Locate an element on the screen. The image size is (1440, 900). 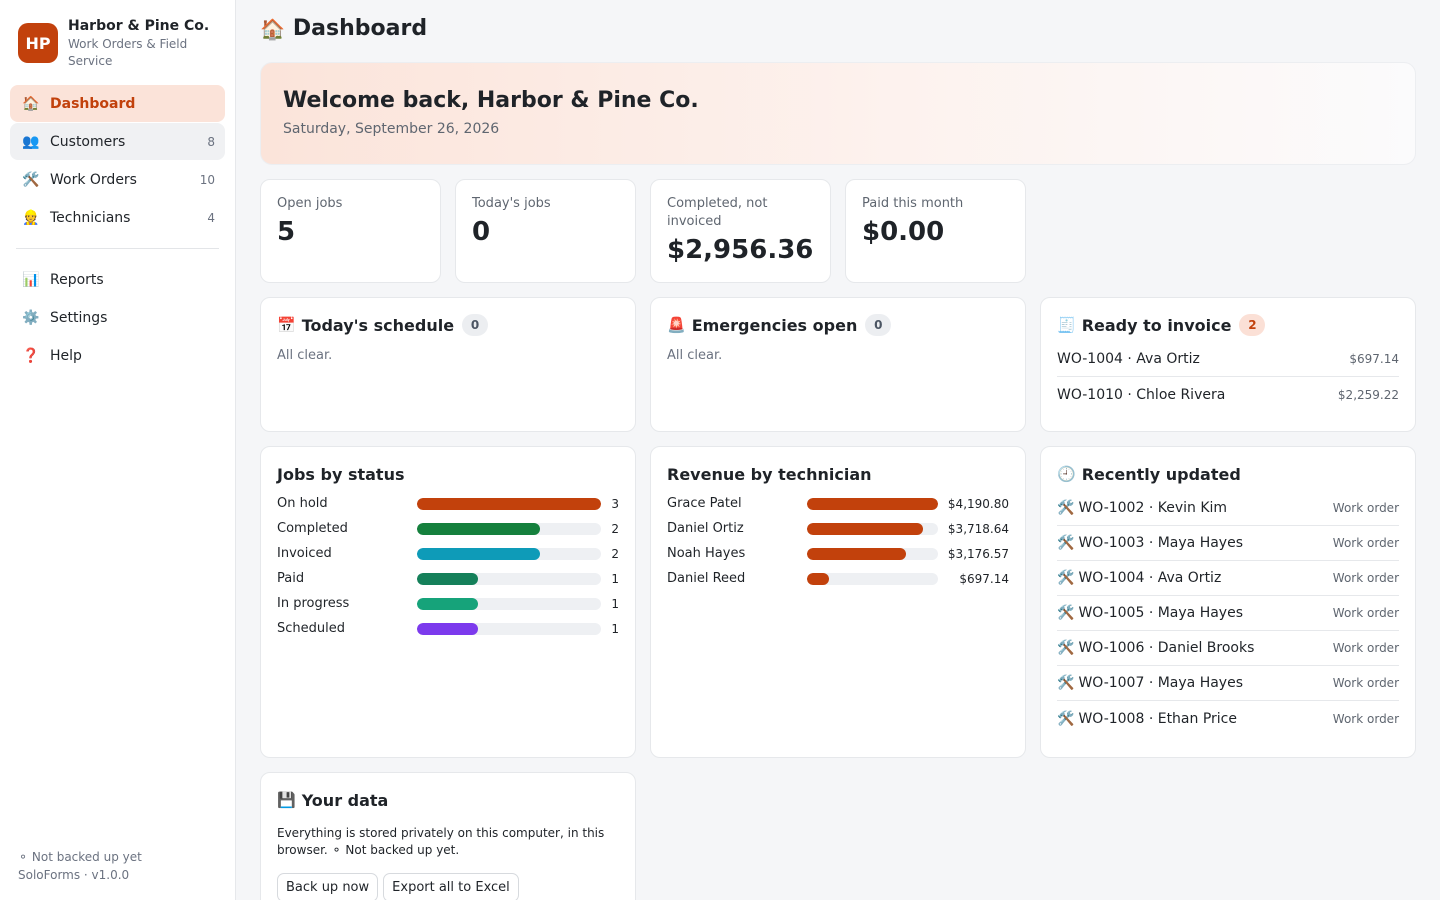
sidebar-item-label: Dashboard is located at coordinates (93, 103).